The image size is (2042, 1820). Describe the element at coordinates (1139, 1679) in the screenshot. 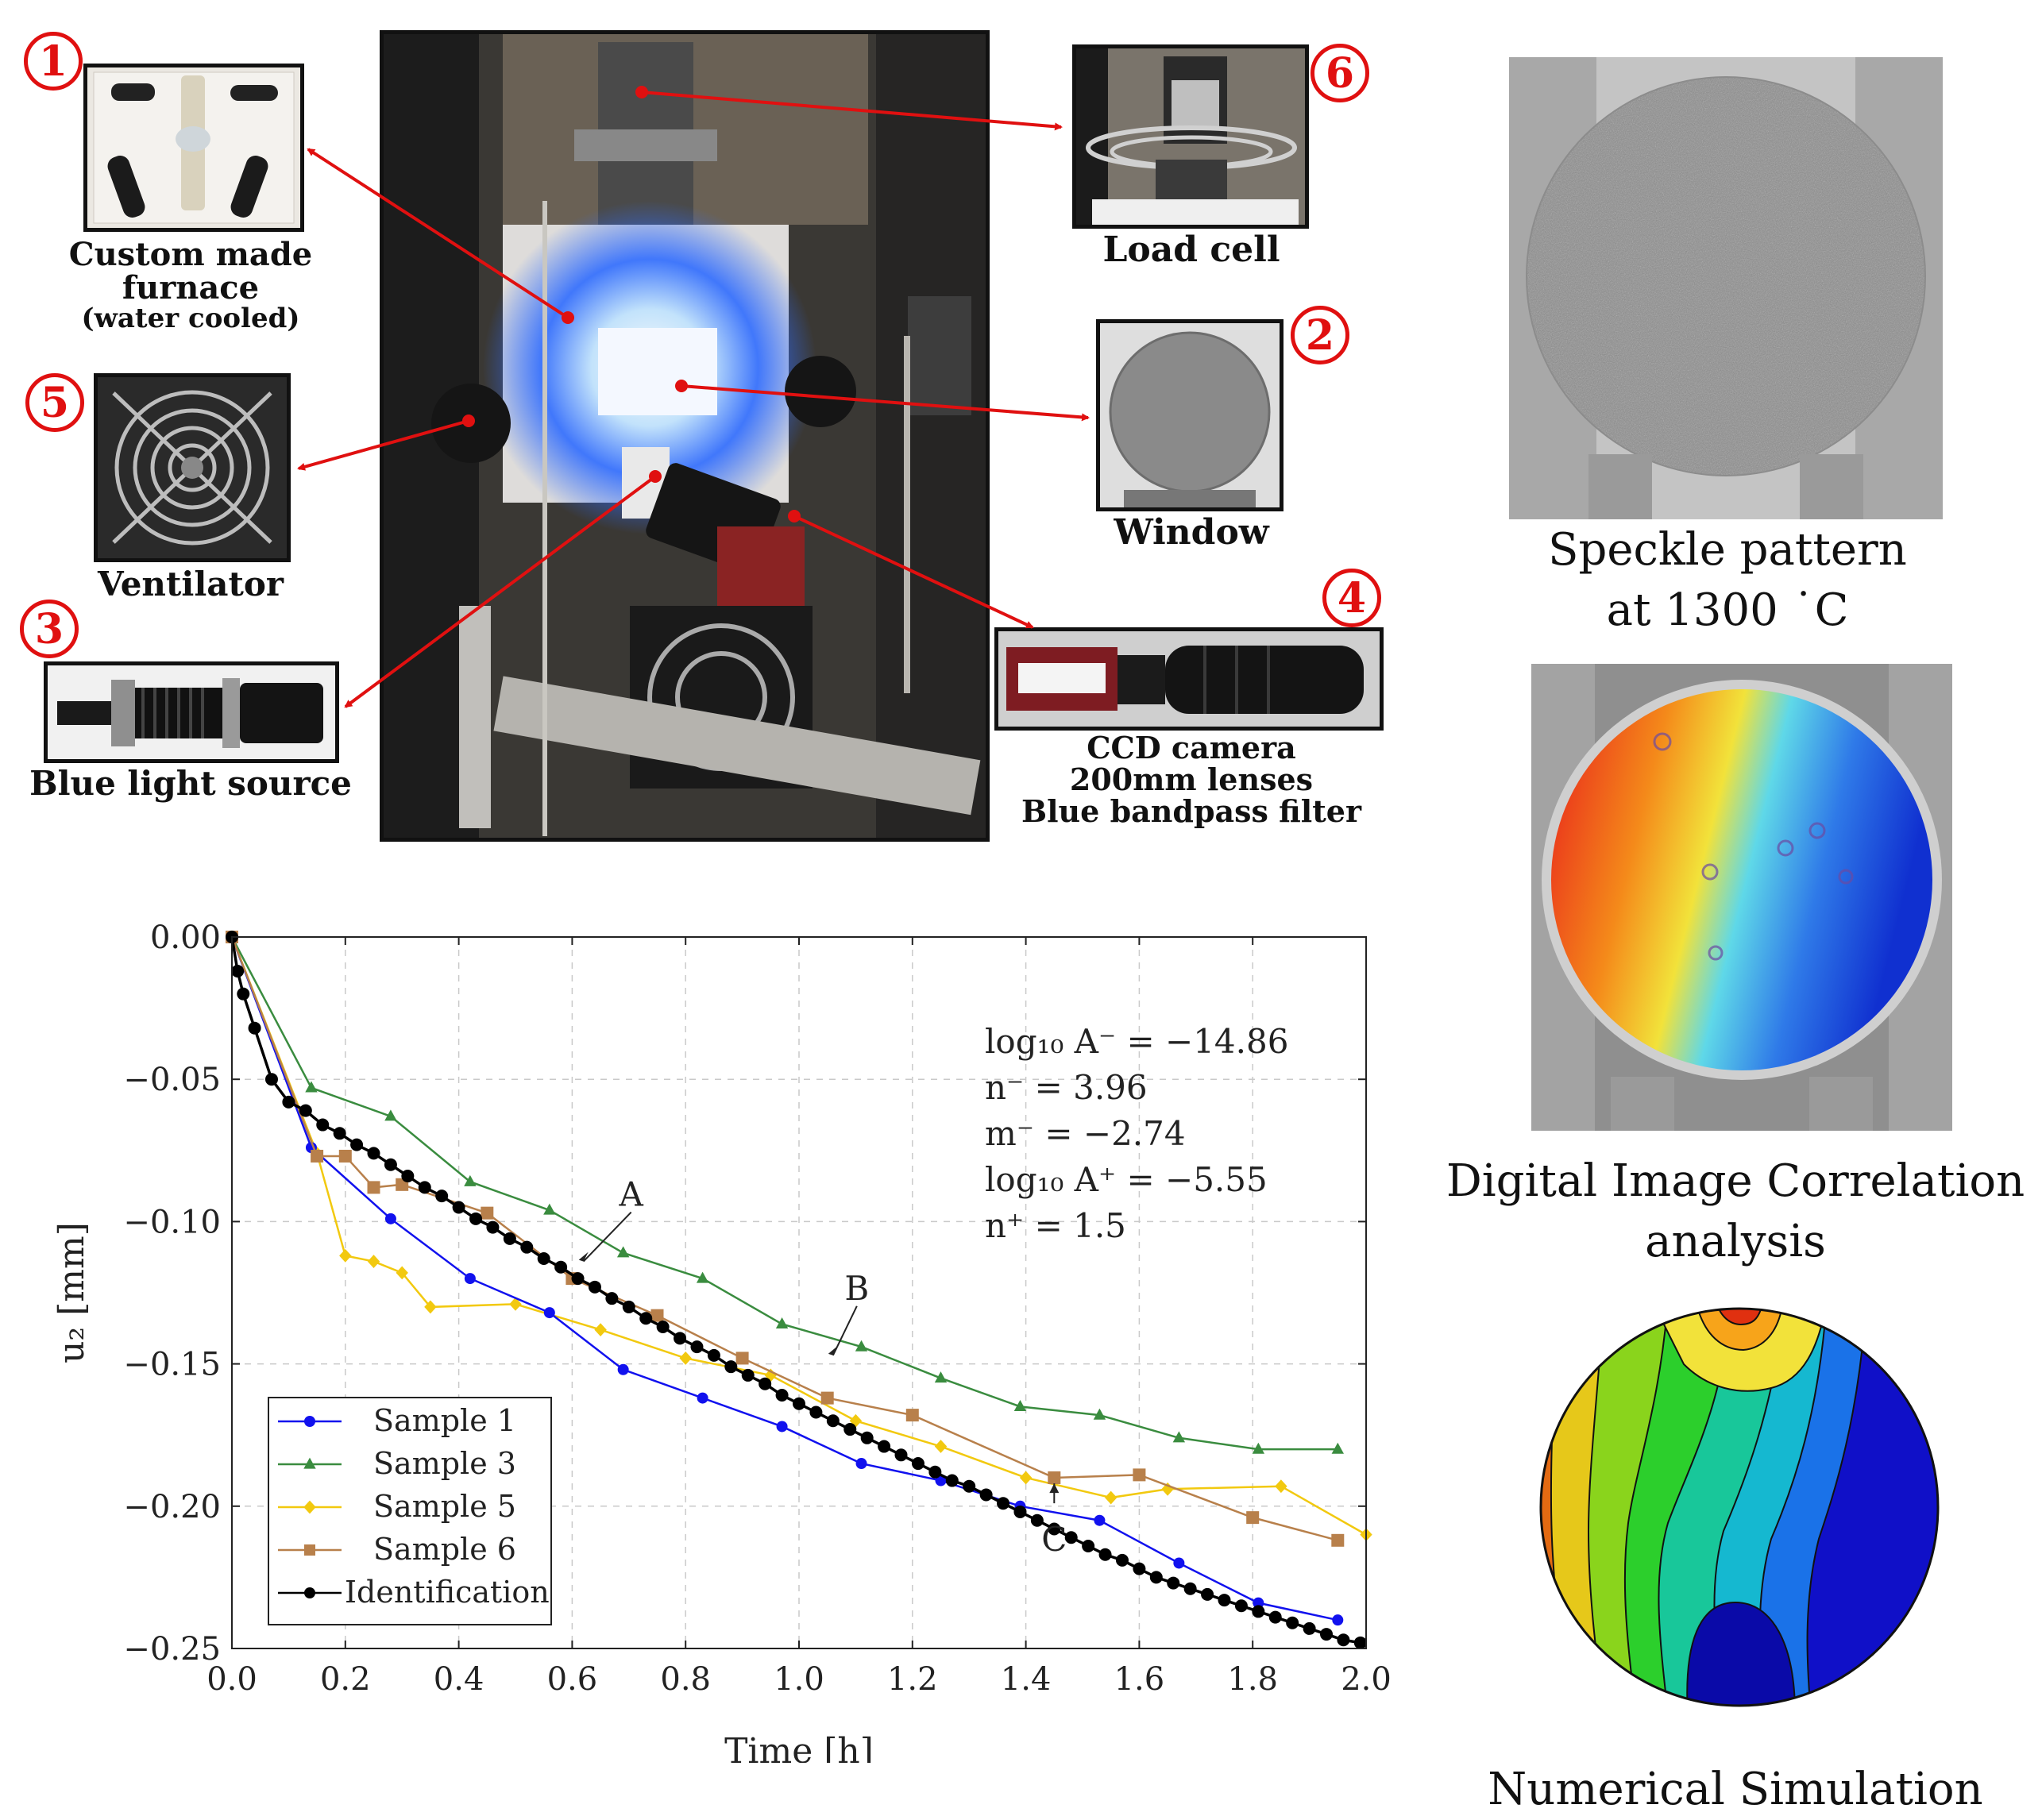

I see `x-tick-label: 1.6` at that location.